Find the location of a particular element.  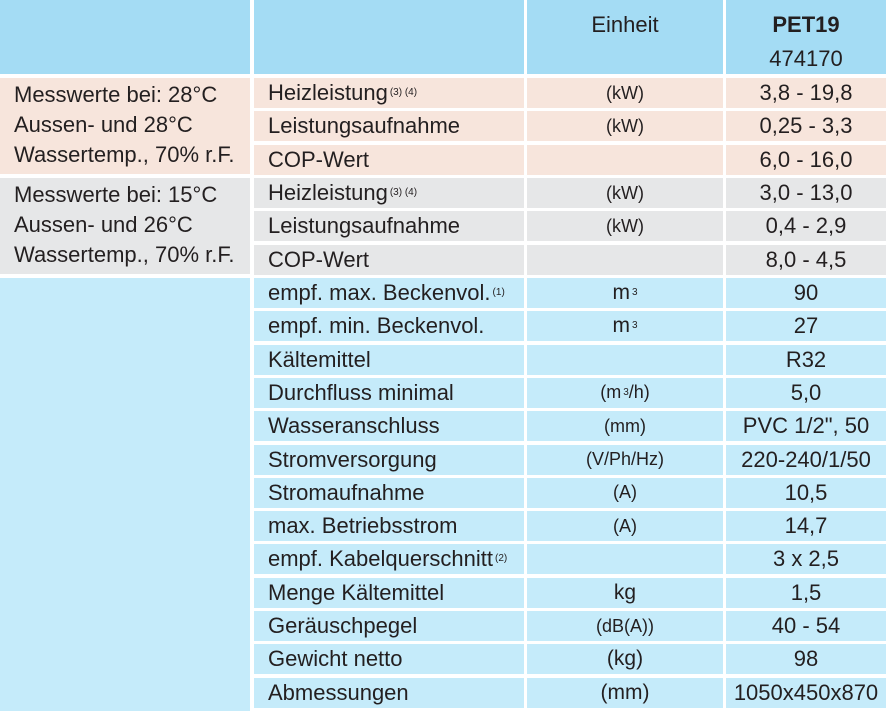

spec-param-cell: max. Betriebsstrom is located at coordinates (389, 526).